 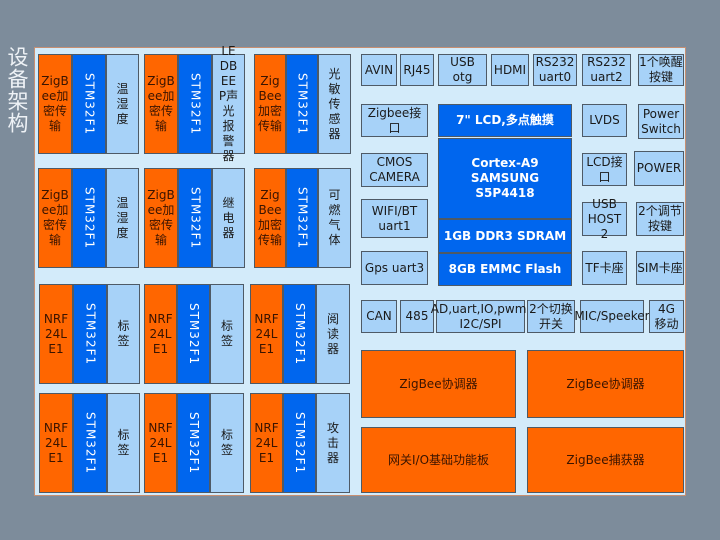 I want to click on interface-sim: SIM卡座, so click(x=660, y=268).